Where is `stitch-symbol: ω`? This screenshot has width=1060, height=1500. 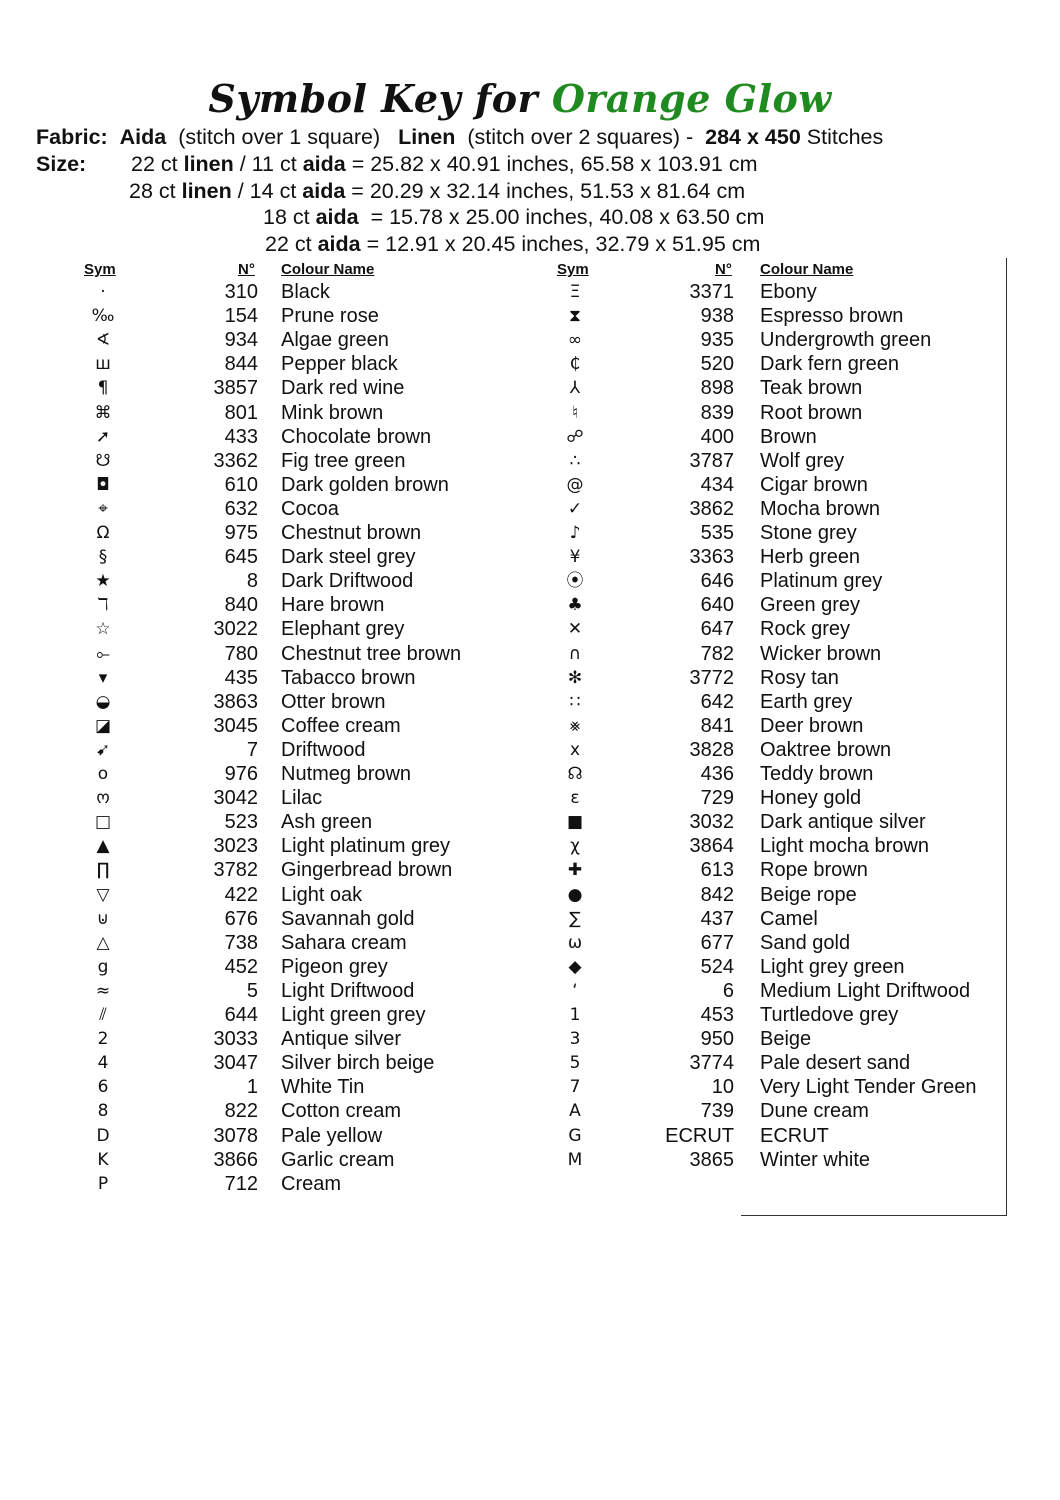
stitch-symbol: ω is located at coordinates (575, 942).